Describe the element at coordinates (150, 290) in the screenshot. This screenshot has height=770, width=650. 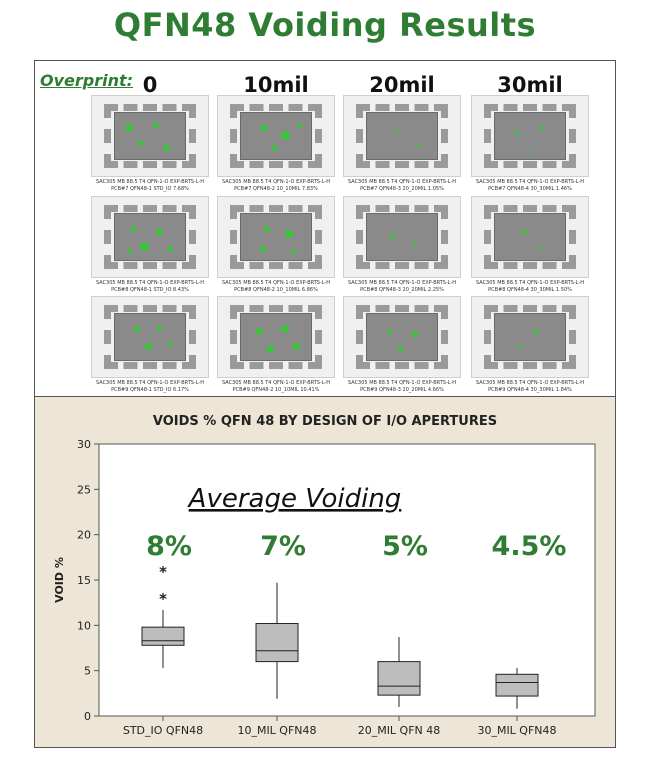
I see `caption-line-2: PCB#8 QFN48-1 STD_IO 8.43%` at that location.